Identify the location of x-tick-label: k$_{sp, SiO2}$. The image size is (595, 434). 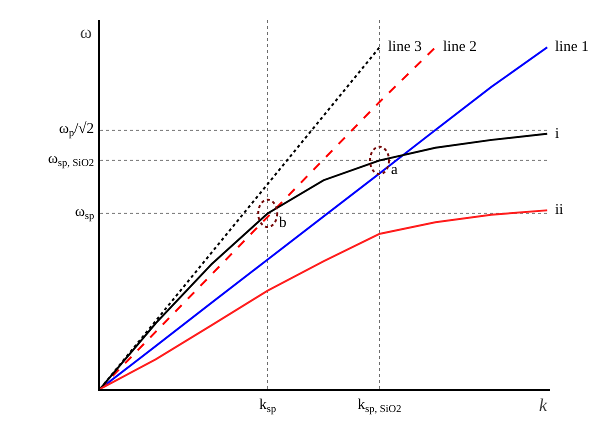
(380, 406).